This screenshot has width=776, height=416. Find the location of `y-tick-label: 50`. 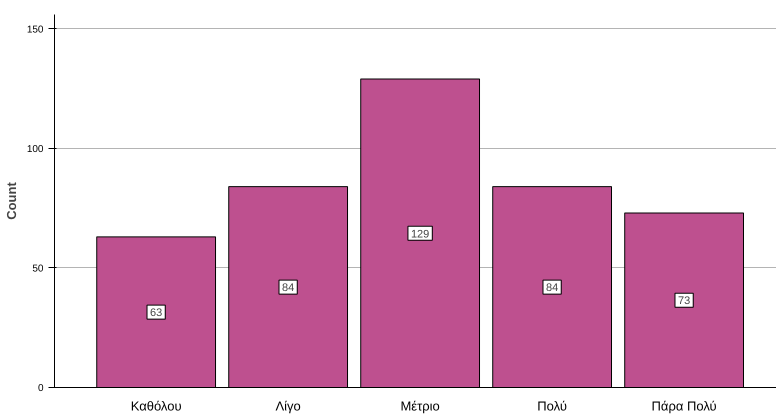

y-tick-label: 50 is located at coordinates (38, 268).